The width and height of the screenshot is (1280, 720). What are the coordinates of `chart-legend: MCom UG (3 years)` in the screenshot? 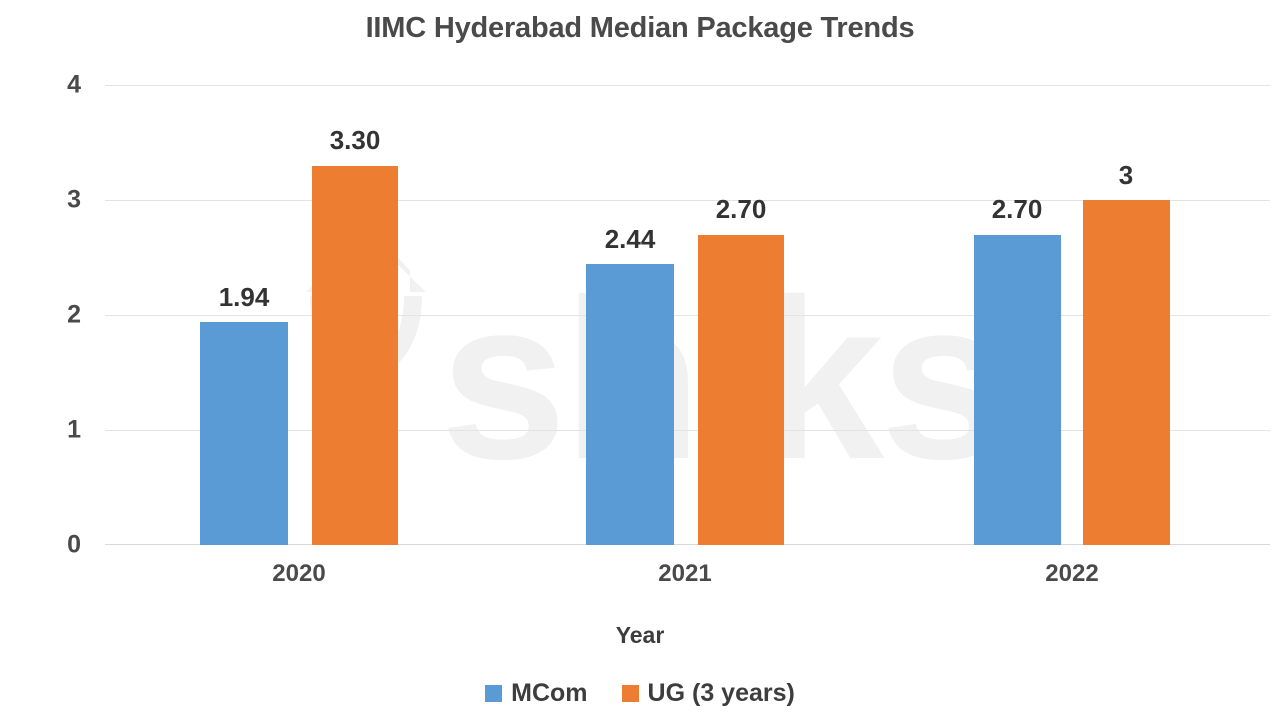 It's located at (640, 693).